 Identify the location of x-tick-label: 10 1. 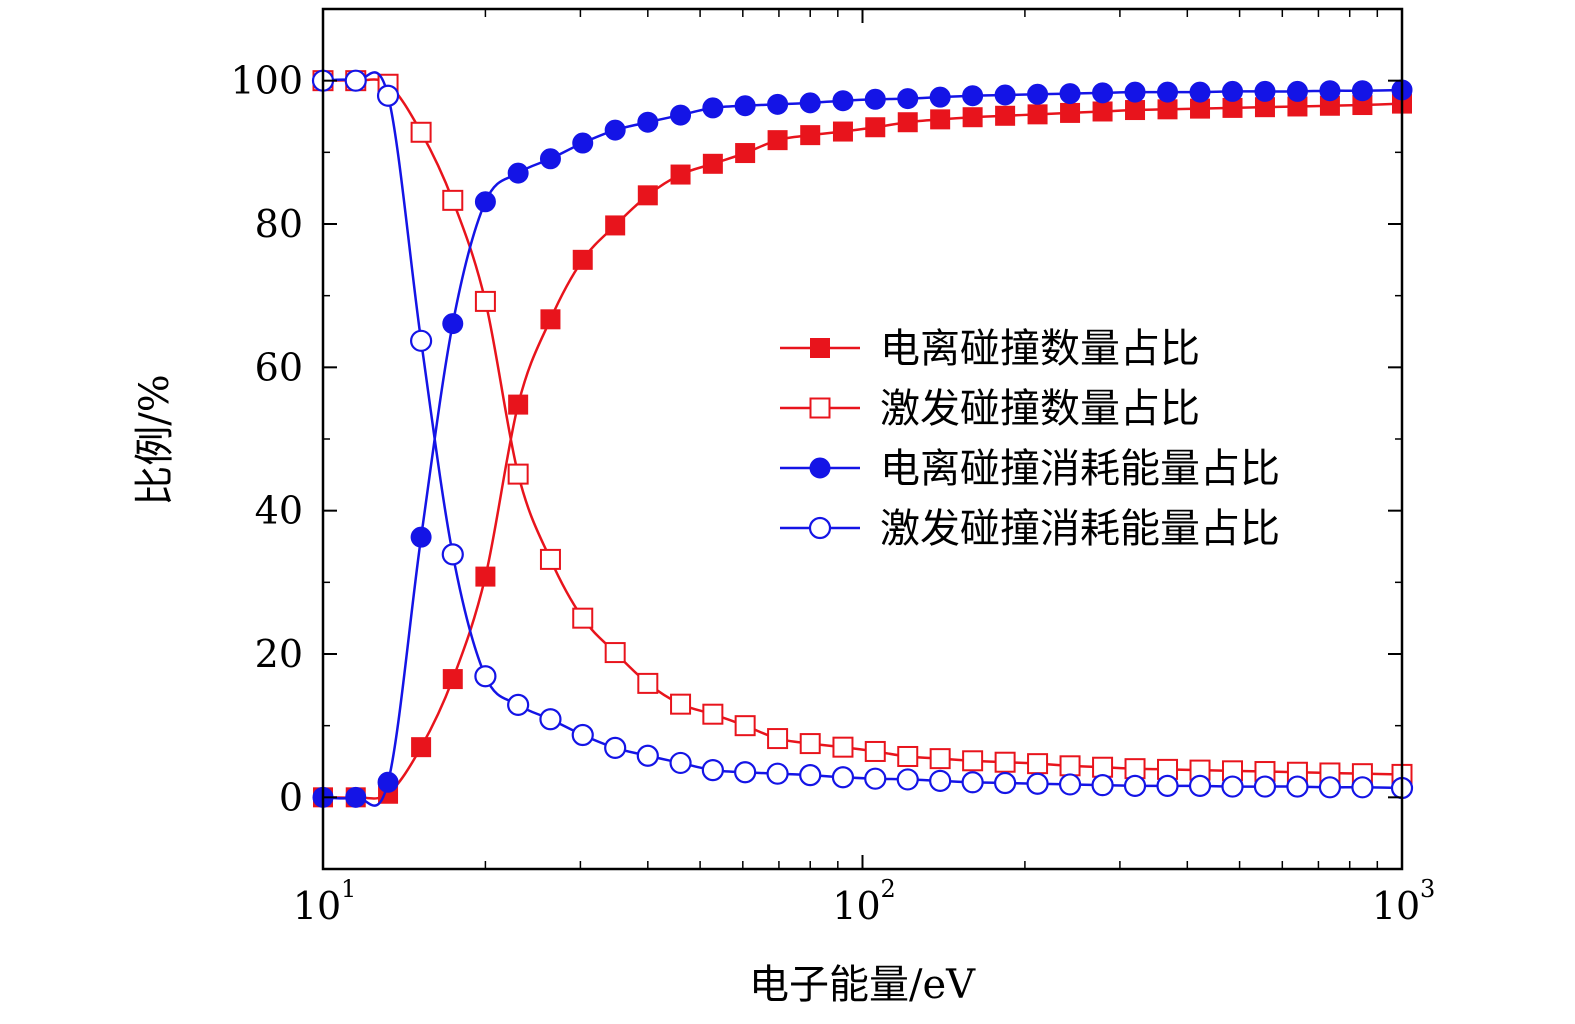
(324, 901).